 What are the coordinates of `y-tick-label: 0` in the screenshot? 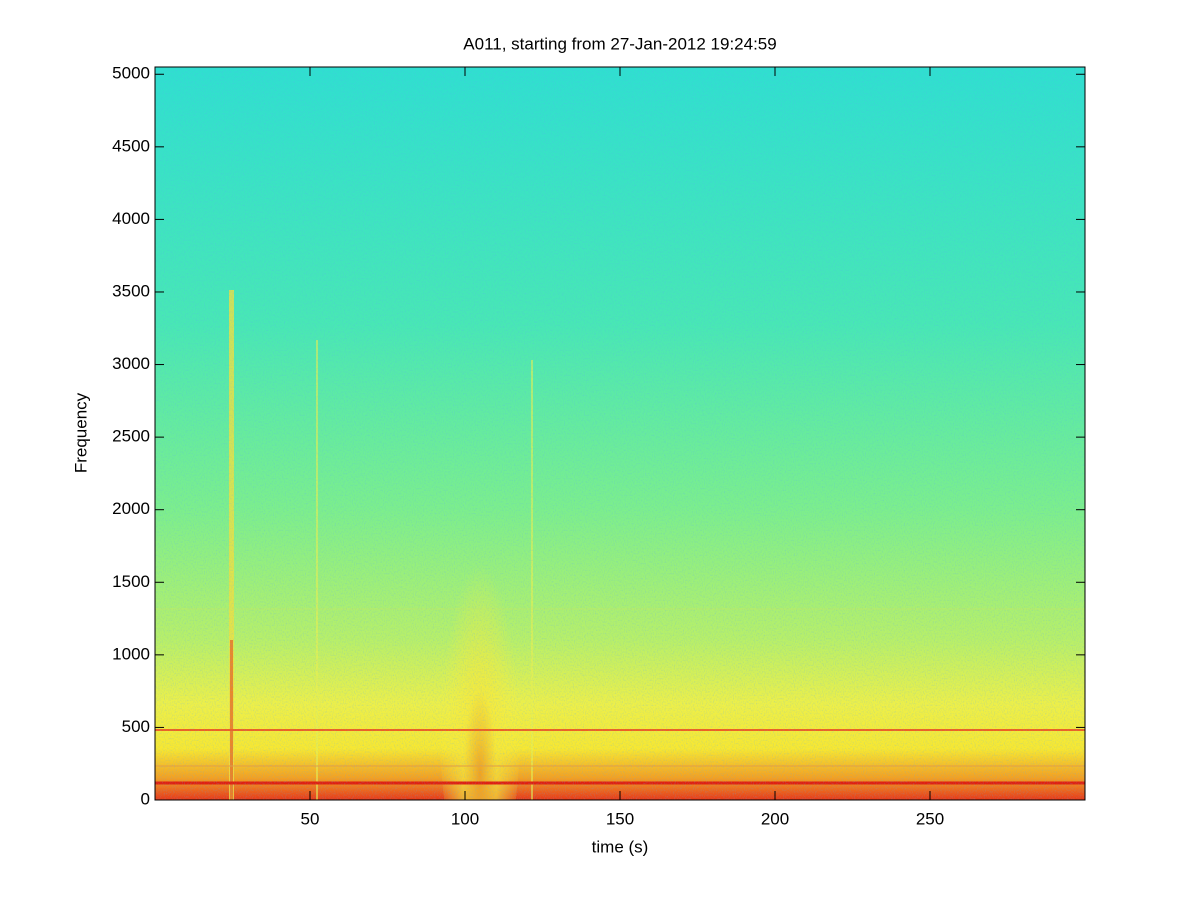 It's located at (145, 798).